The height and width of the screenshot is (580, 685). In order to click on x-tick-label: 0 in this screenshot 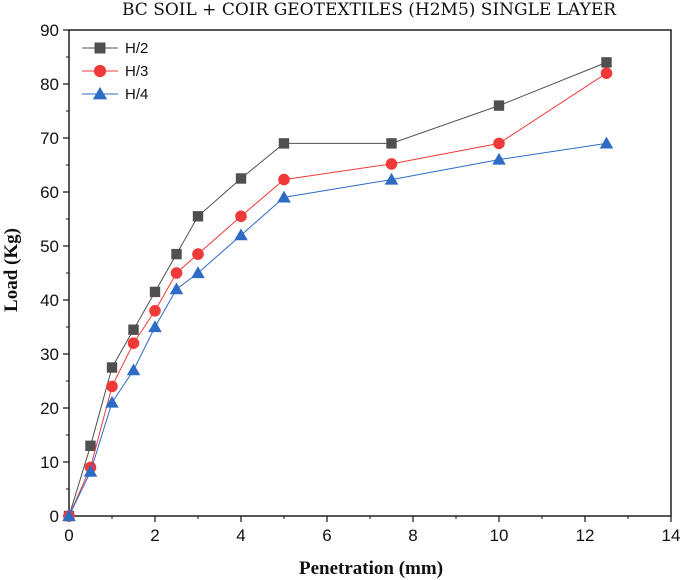, I will do `click(68, 535)`.